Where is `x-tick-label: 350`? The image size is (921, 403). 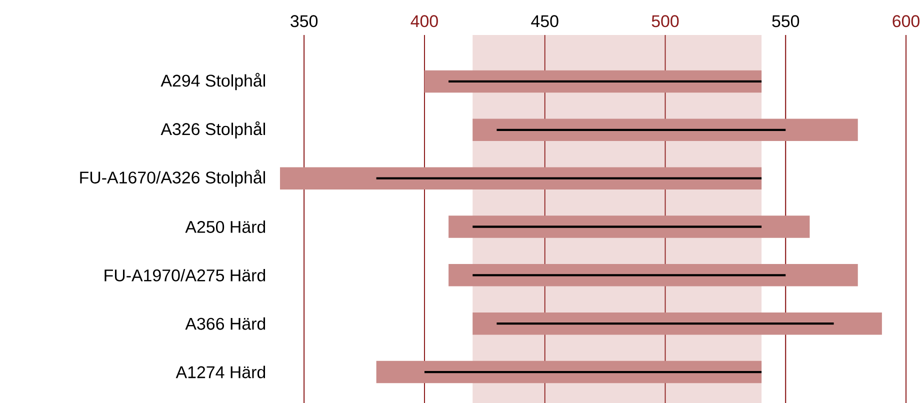 x-tick-label: 350 is located at coordinates (304, 21).